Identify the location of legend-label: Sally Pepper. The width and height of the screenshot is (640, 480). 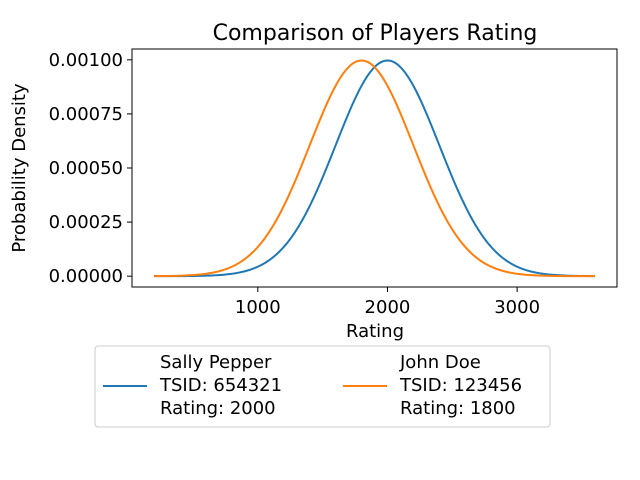
(216, 362).